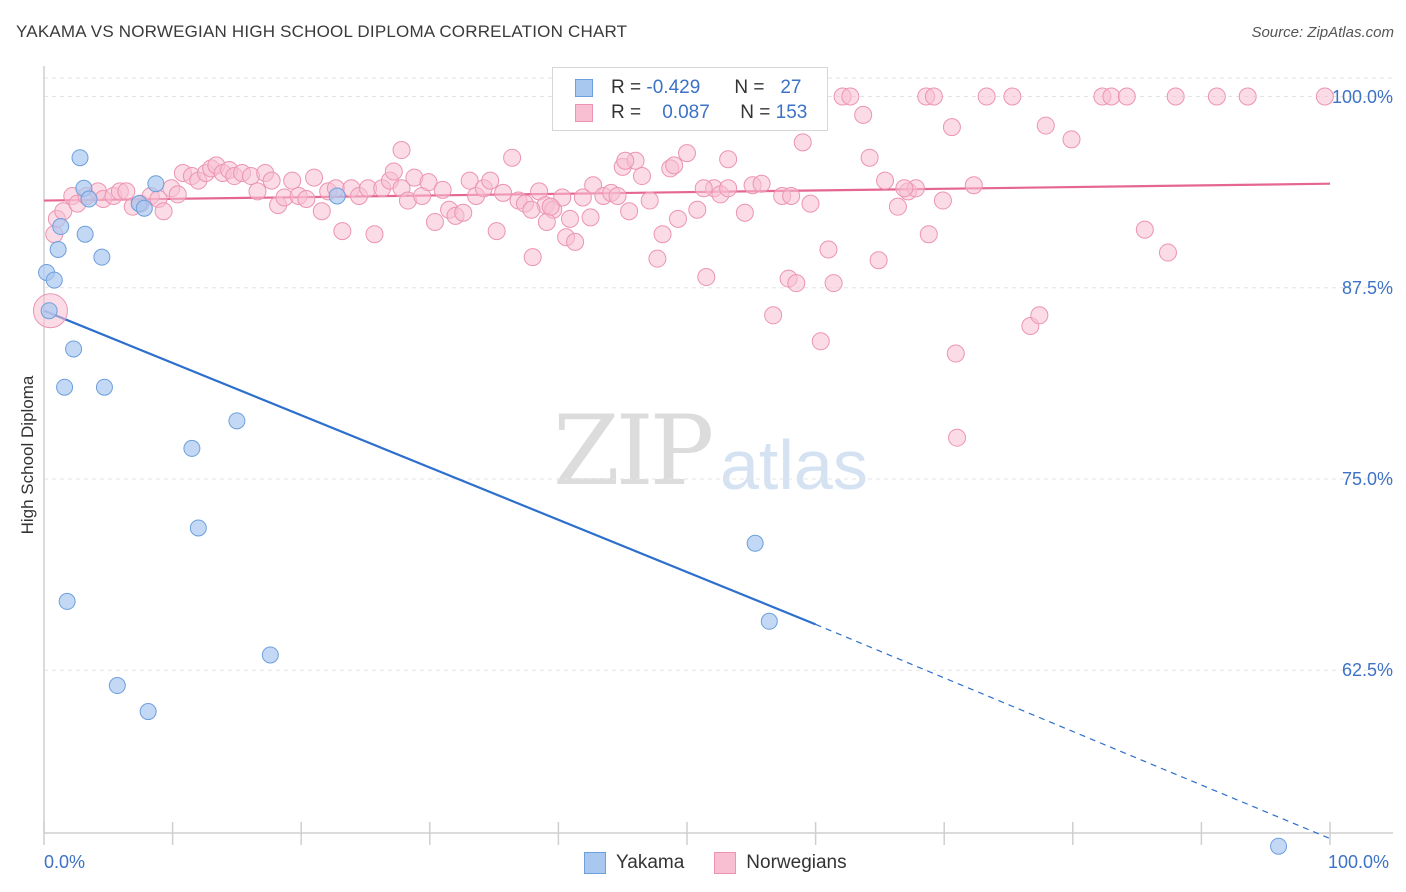 This screenshot has width=1406, height=892. Describe the element at coordinates (673, 87) in the screenshot. I see `r-value: -0.429` at that location.